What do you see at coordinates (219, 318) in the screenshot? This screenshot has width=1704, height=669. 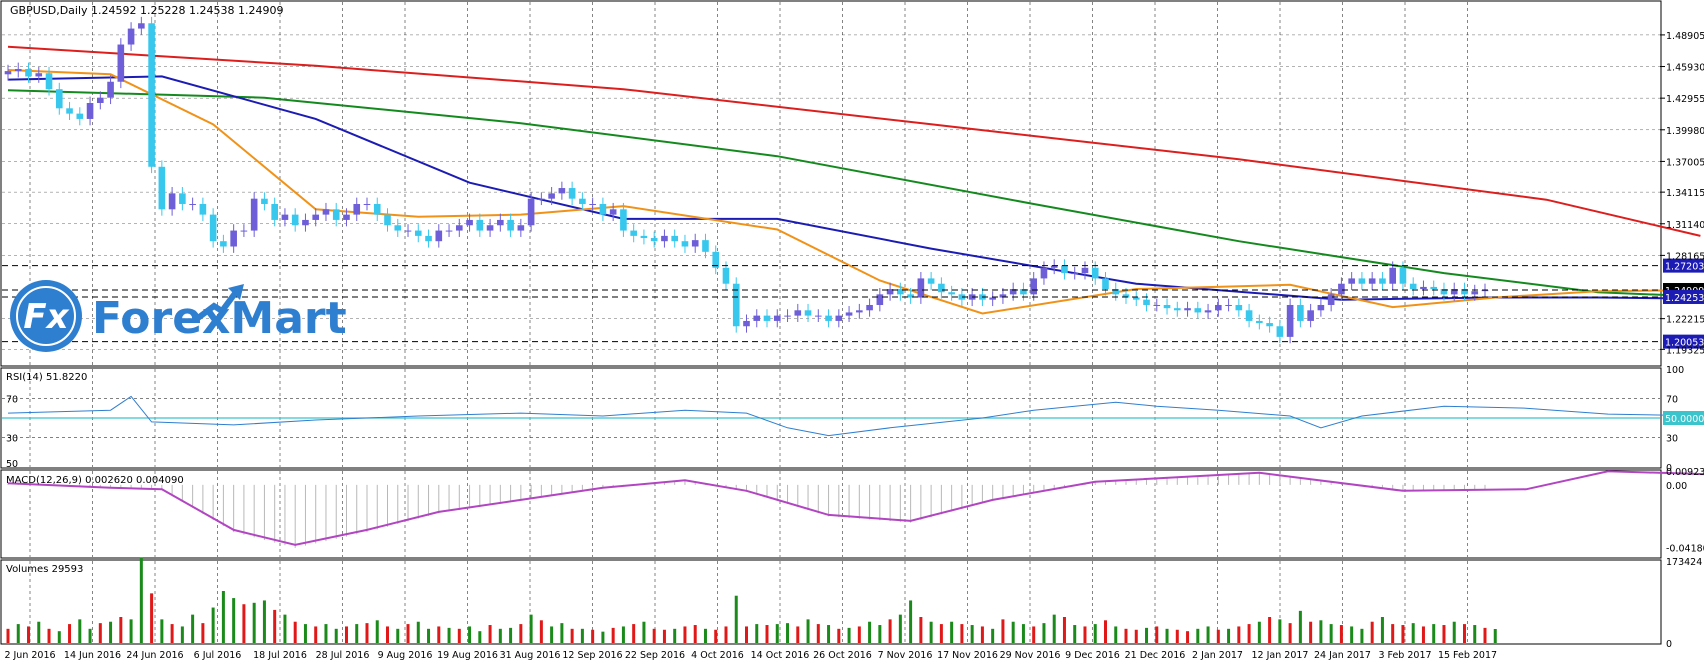 I see `watermark-text: ForexMart` at bounding box center [219, 318].